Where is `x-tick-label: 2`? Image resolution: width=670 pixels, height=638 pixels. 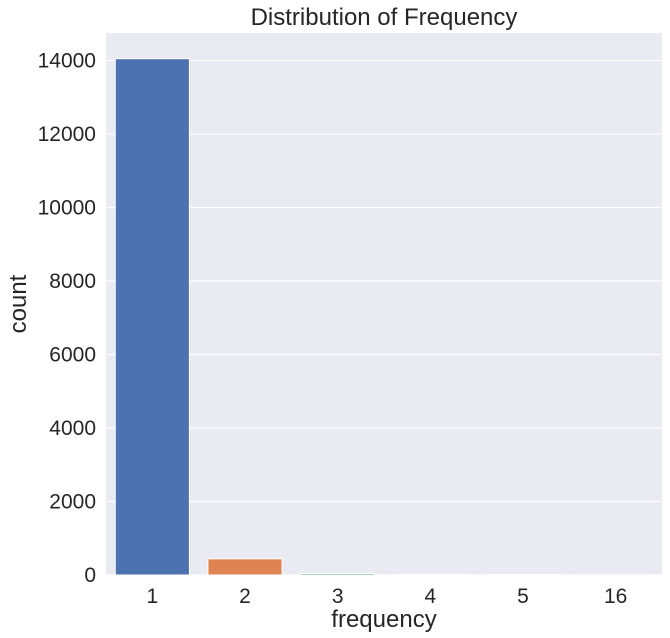 x-tick-label: 2 is located at coordinates (245, 596).